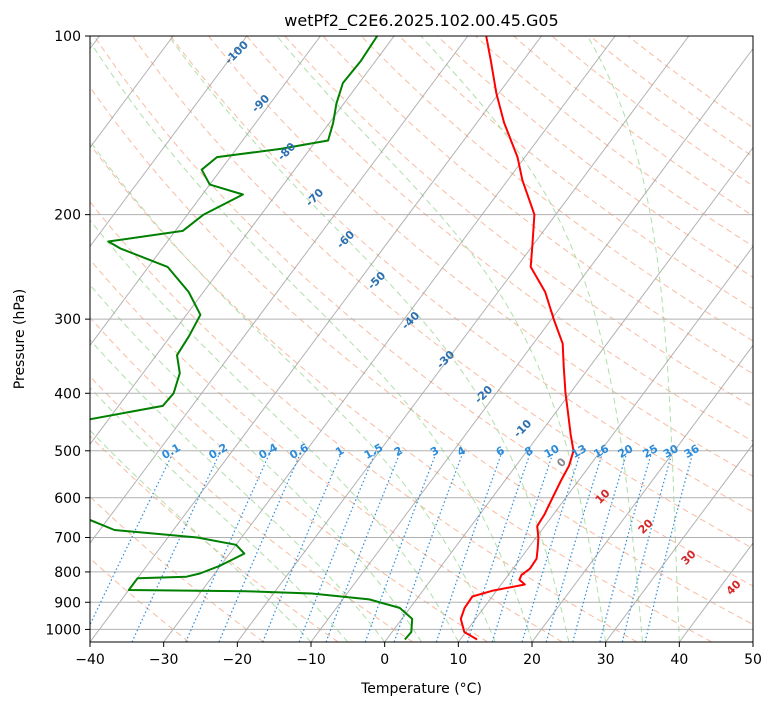 The height and width of the screenshot is (708, 775). Describe the element at coordinates (67, 216) in the screenshot. I see `y-tick-label: 200` at that location.